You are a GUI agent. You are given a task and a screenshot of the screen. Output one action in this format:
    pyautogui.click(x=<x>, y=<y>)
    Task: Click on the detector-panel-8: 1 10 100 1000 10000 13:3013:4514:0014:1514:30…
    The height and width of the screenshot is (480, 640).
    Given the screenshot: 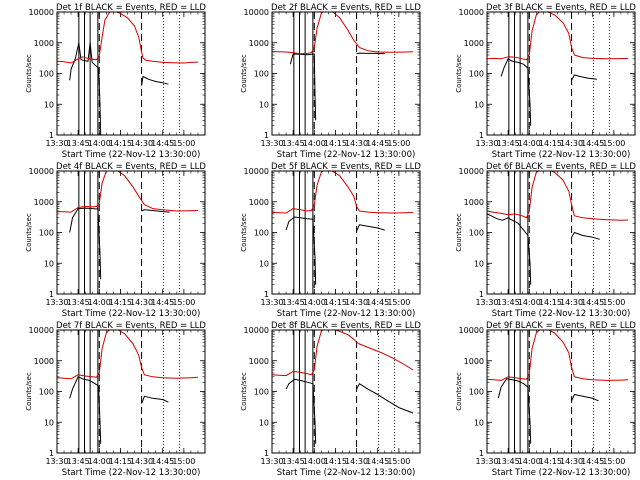 What is the action you would take?
    pyautogui.click(x=330, y=399)
    